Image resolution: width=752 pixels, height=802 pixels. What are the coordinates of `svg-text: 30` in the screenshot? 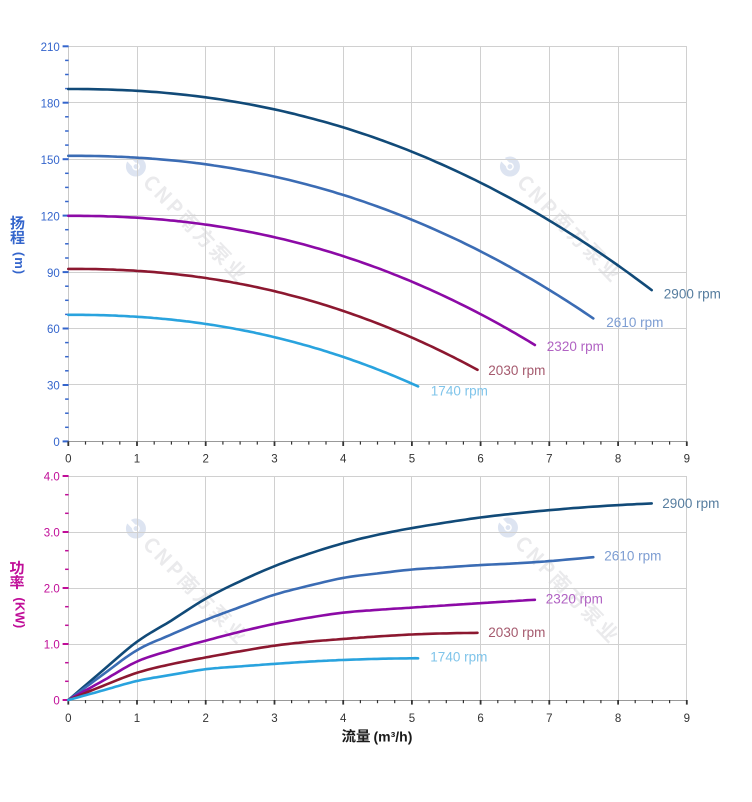 It's located at (53, 387).